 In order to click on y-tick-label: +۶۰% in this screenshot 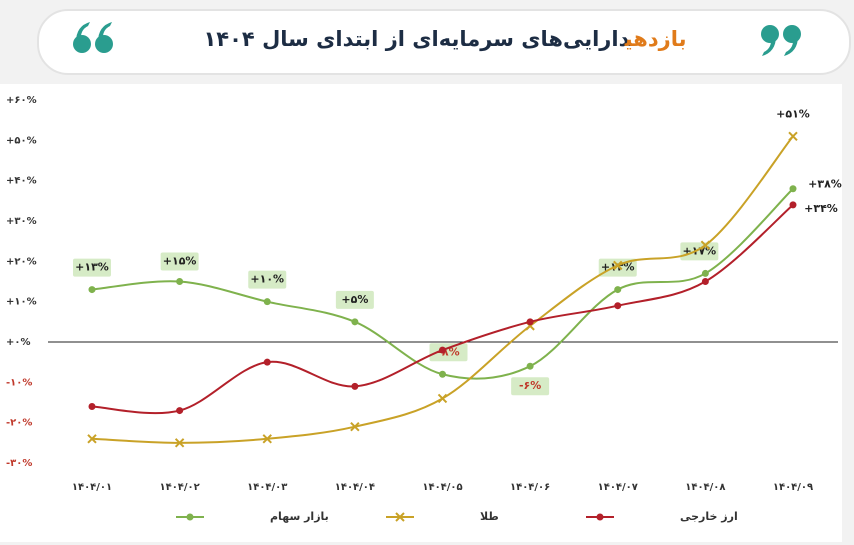, I will do `click(21, 100)`.